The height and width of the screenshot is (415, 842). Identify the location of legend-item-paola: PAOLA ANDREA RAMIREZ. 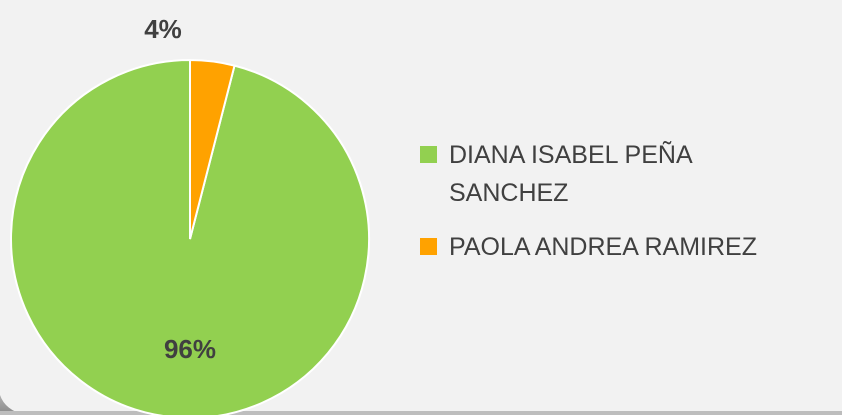
(627, 247).